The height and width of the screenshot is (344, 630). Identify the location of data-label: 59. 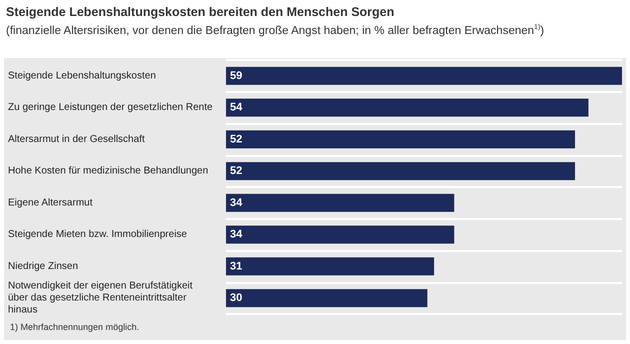
(236, 76).